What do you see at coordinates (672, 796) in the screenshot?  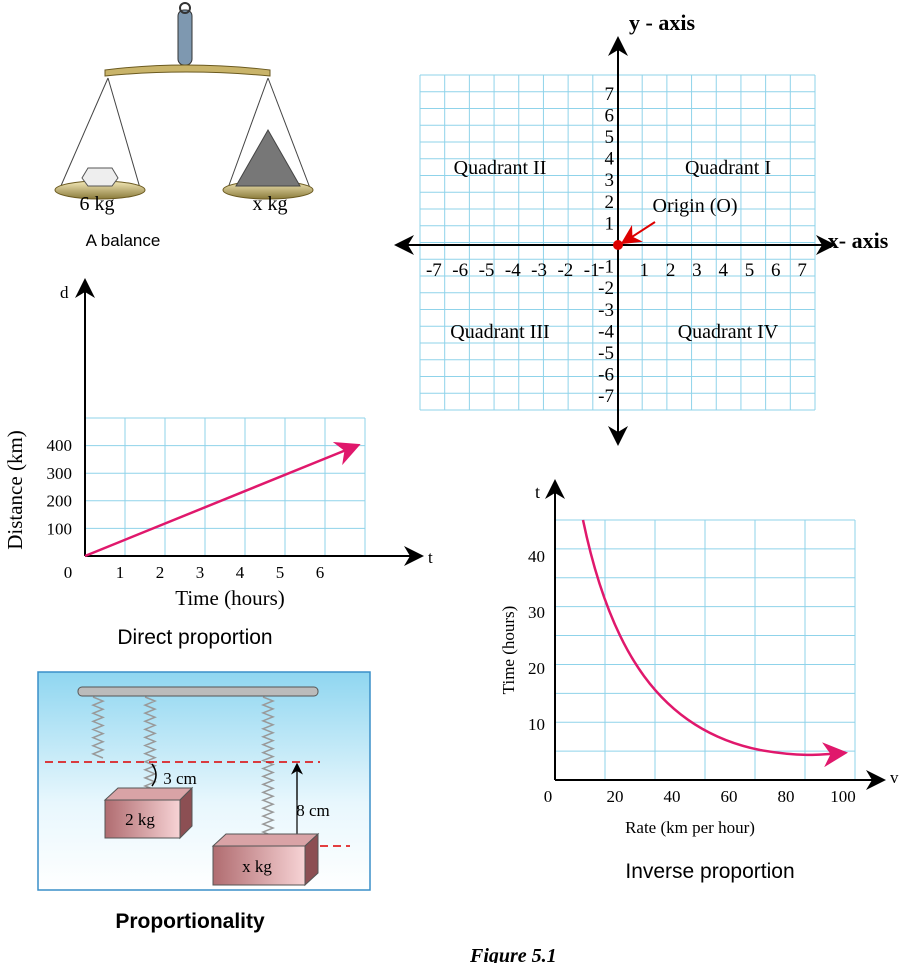 I see `x-tick-label: 40` at bounding box center [672, 796].